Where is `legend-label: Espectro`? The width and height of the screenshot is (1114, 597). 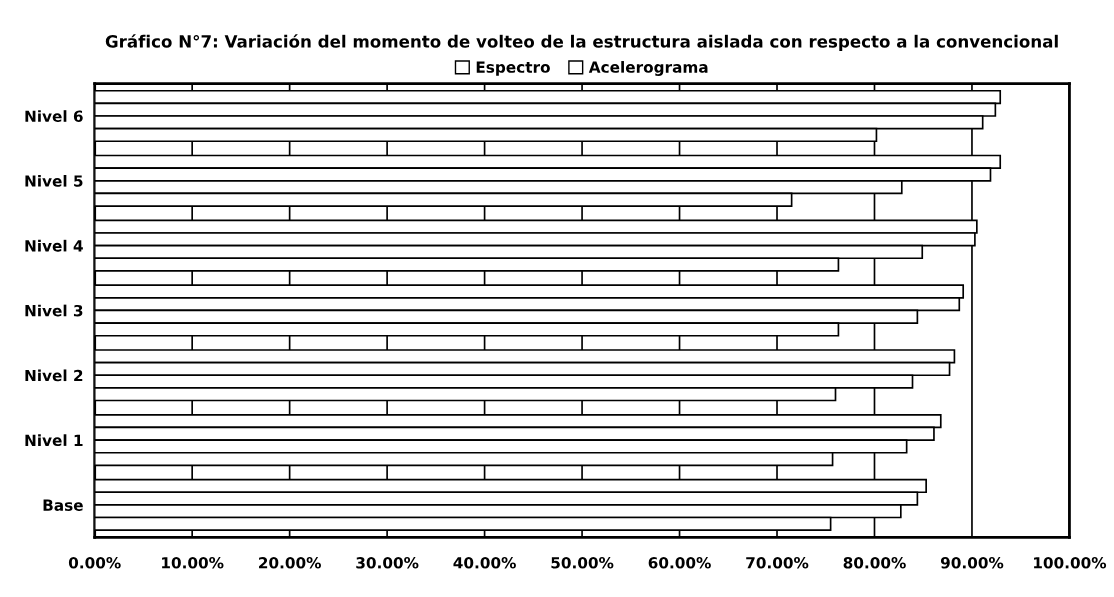
legend-label: Espectro is located at coordinates (513, 68).